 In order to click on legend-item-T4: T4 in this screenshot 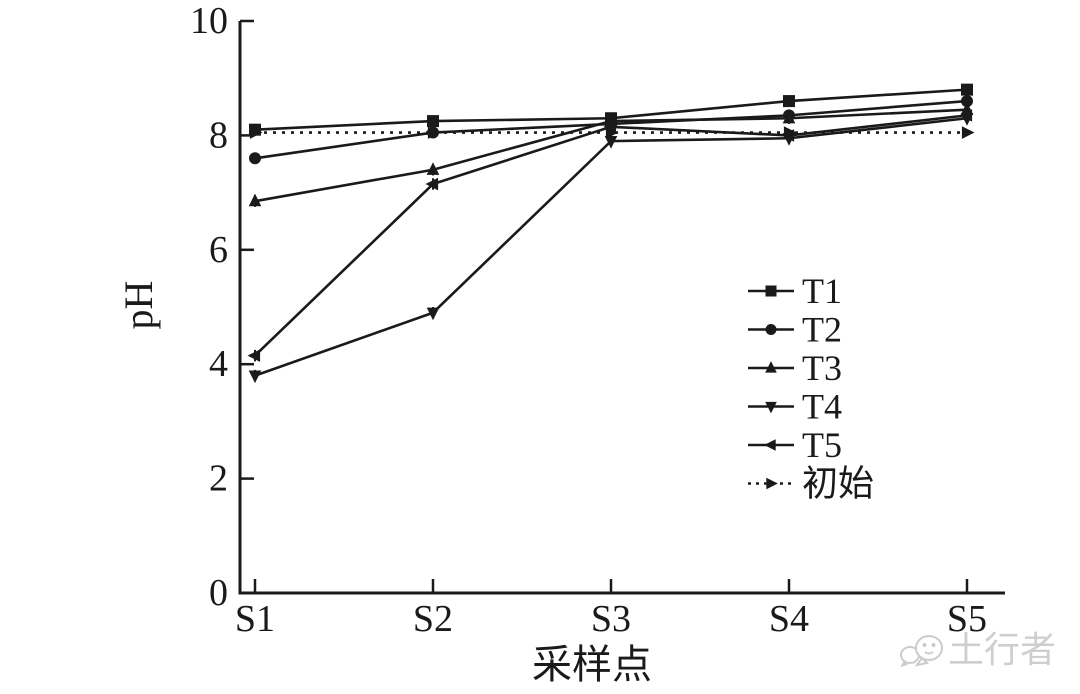, I will do `click(795, 407)`.